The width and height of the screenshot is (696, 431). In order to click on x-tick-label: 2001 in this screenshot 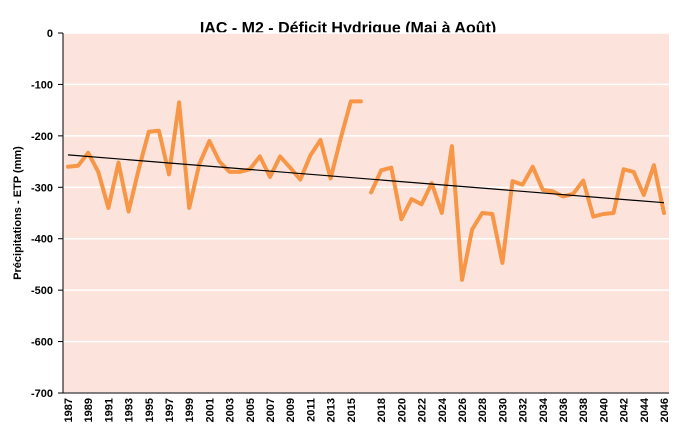, I will do `click(210, 410)`.